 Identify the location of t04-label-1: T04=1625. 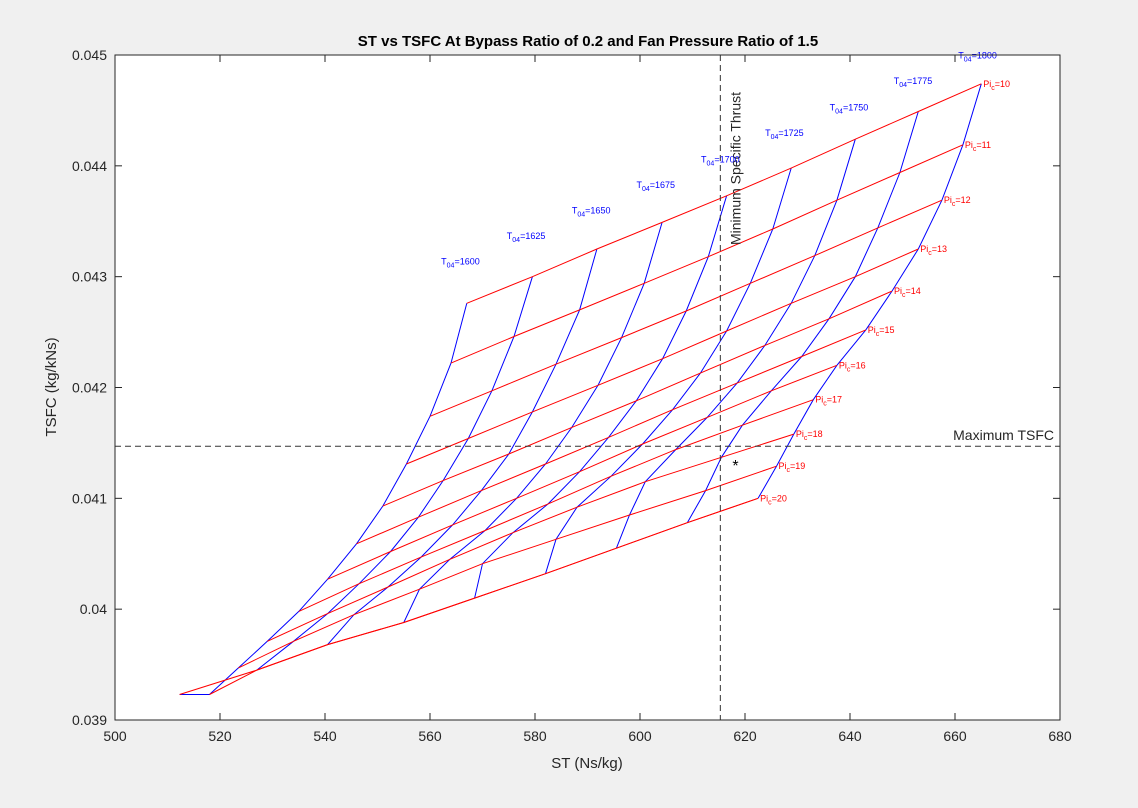
(526, 237).